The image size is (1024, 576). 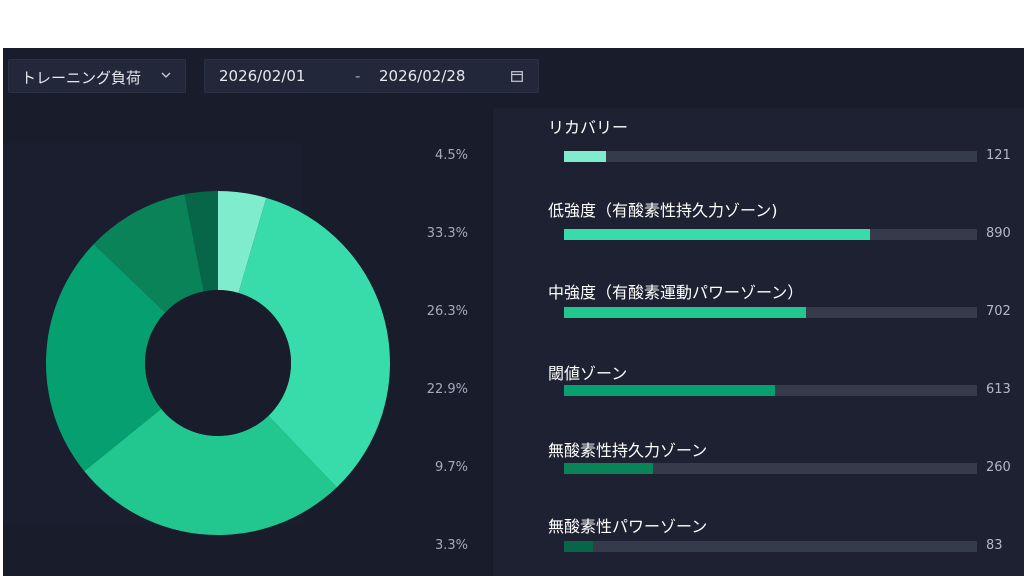 What do you see at coordinates (447, 389) in the screenshot?
I see `percent-label: 22.9%` at bounding box center [447, 389].